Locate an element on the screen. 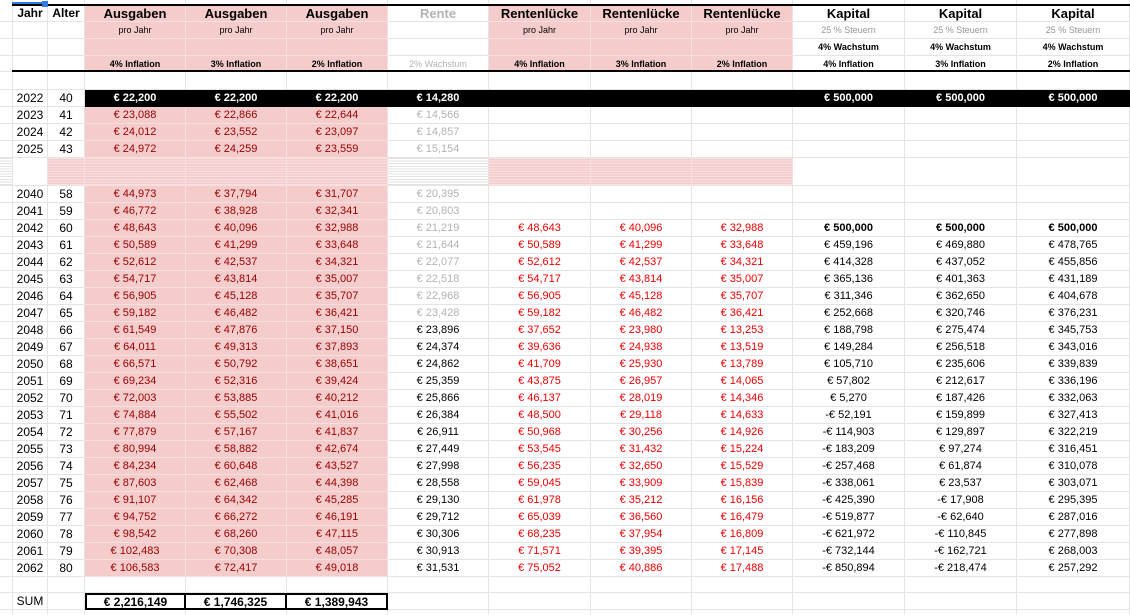 The height and width of the screenshot is (615, 1130). cell-2044-k4: € 414,328 is located at coordinates (849, 262).